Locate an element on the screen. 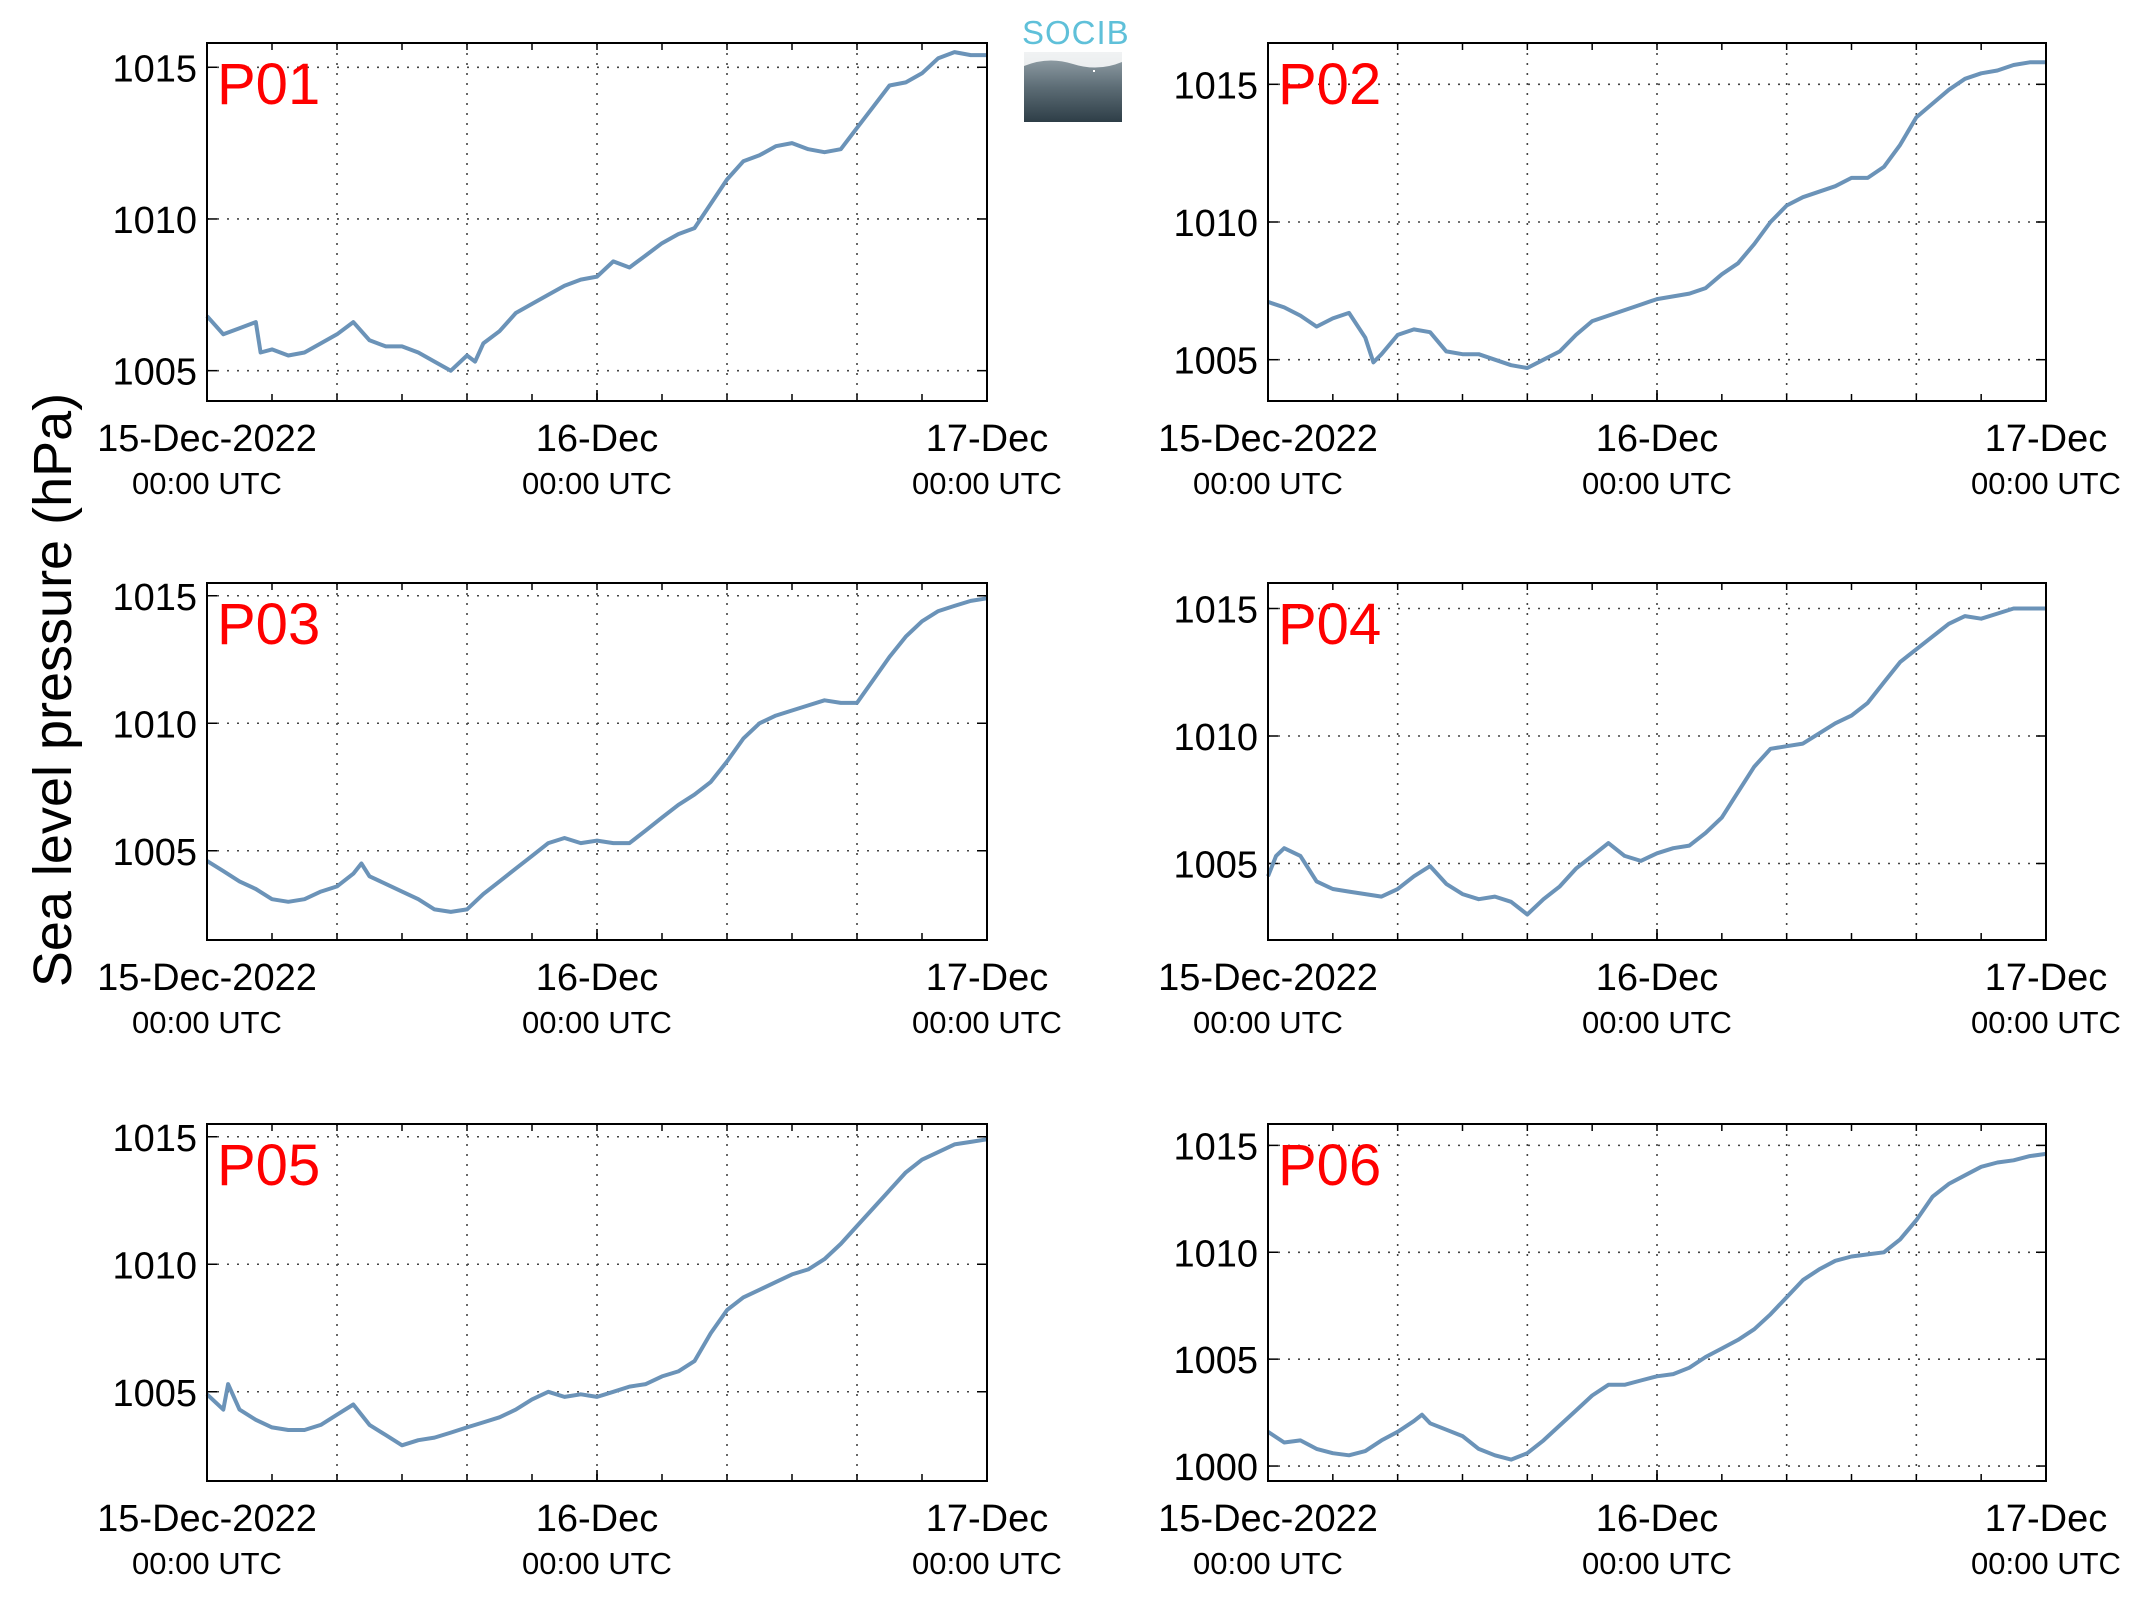 The image size is (2133, 1613). y-axis-title-container: Sea level pressure (hPa) is located at coordinates (53, 690).